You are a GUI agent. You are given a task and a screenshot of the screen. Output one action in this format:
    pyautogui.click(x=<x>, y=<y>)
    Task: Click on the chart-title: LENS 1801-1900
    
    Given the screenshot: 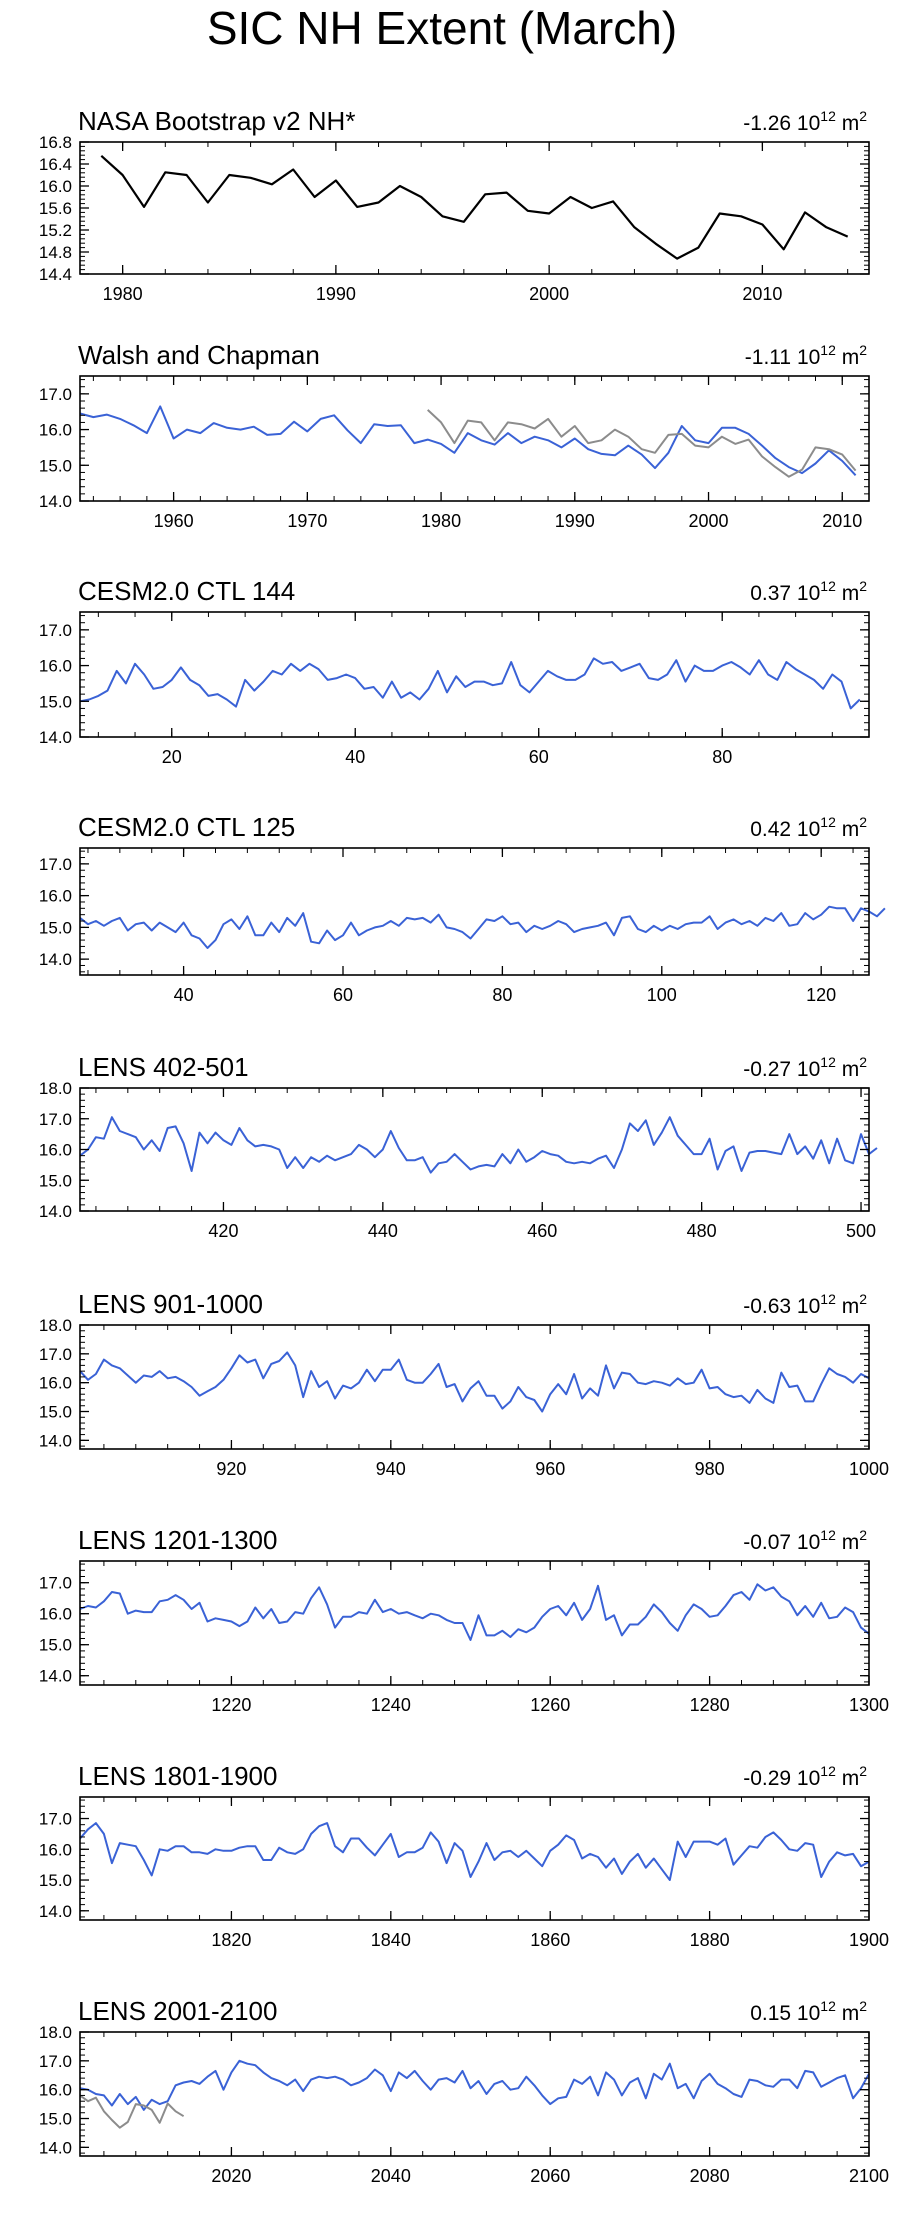 What is the action you would take?
    pyautogui.click(x=177, y=1776)
    